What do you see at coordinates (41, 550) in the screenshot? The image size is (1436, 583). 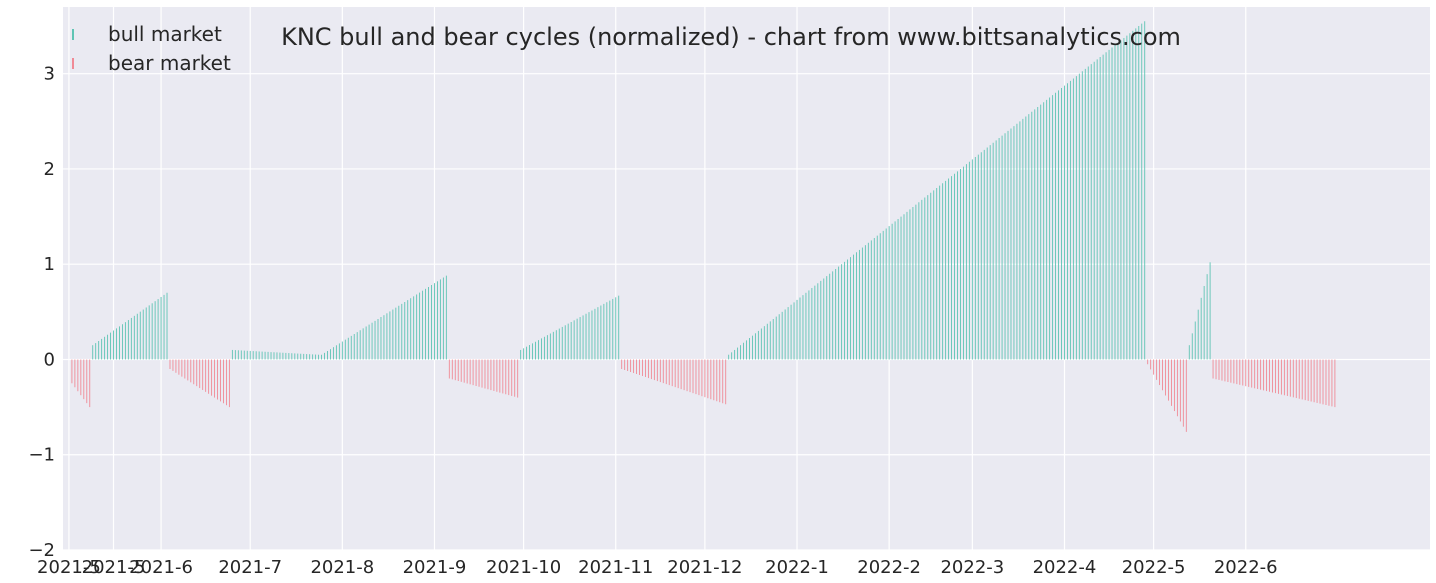 I see `y-tick-label: −2` at bounding box center [41, 550].